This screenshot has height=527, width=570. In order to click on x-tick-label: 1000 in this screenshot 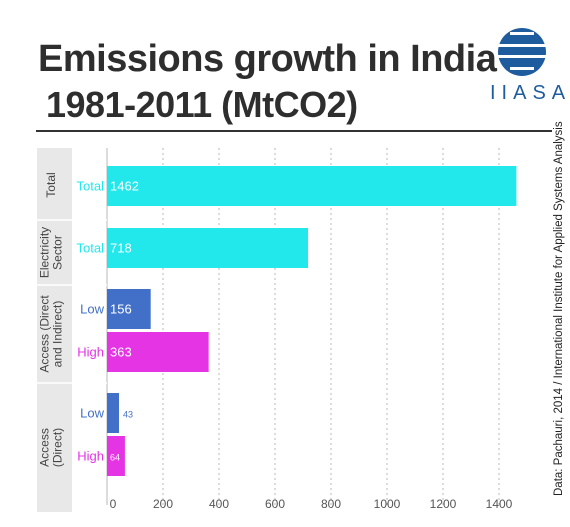, I will do `click(387, 504)`.